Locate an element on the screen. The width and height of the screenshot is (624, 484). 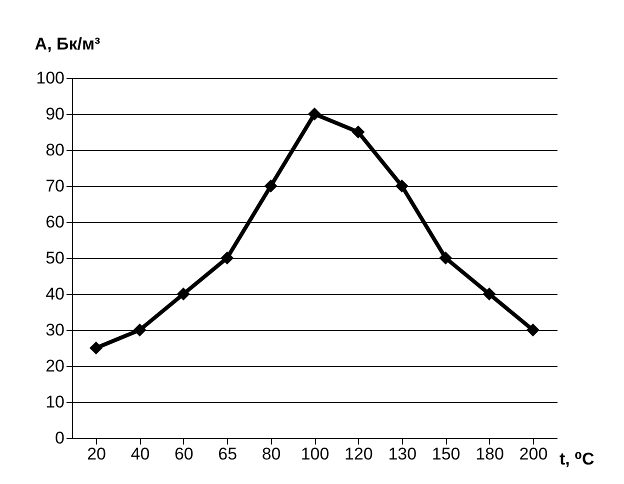
x-tick-label: 120 is located at coordinates (358, 454).